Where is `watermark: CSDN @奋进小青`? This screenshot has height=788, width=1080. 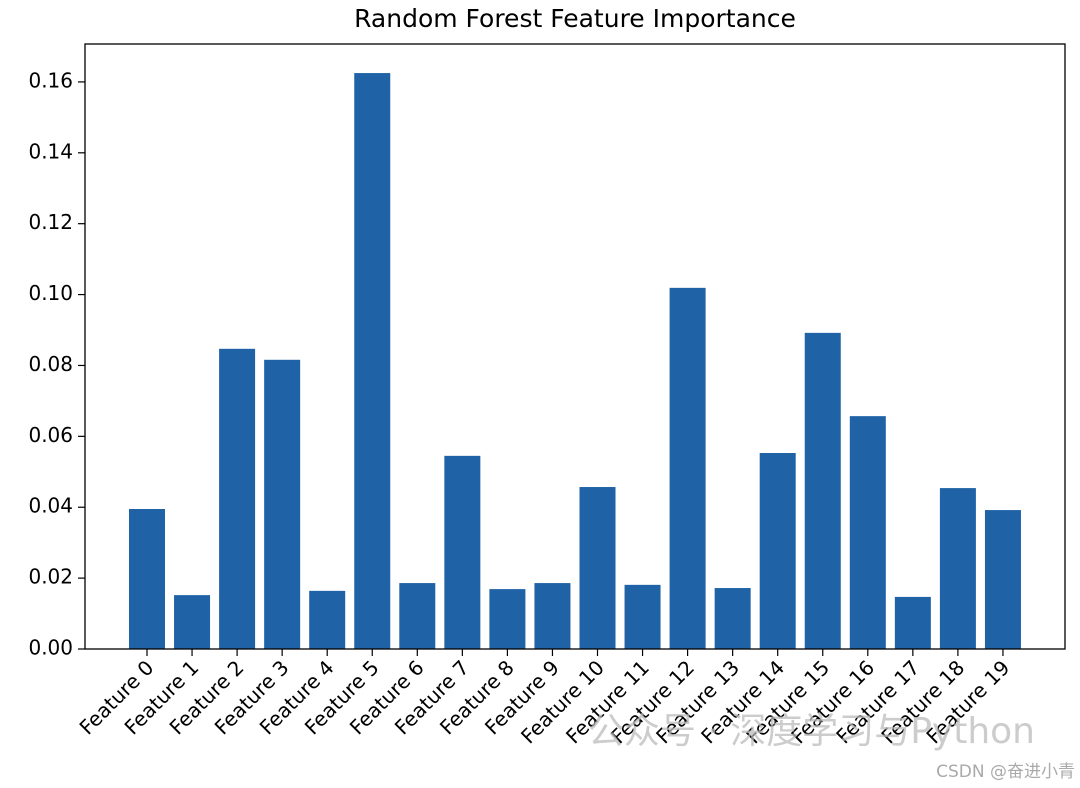 watermark: CSDN @奋进小青 is located at coordinates (1005, 772).